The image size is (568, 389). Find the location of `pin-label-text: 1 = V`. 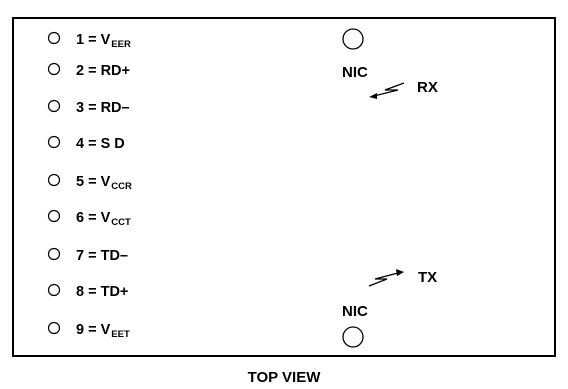

pin-label-text: 1 = V is located at coordinates (93, 40).